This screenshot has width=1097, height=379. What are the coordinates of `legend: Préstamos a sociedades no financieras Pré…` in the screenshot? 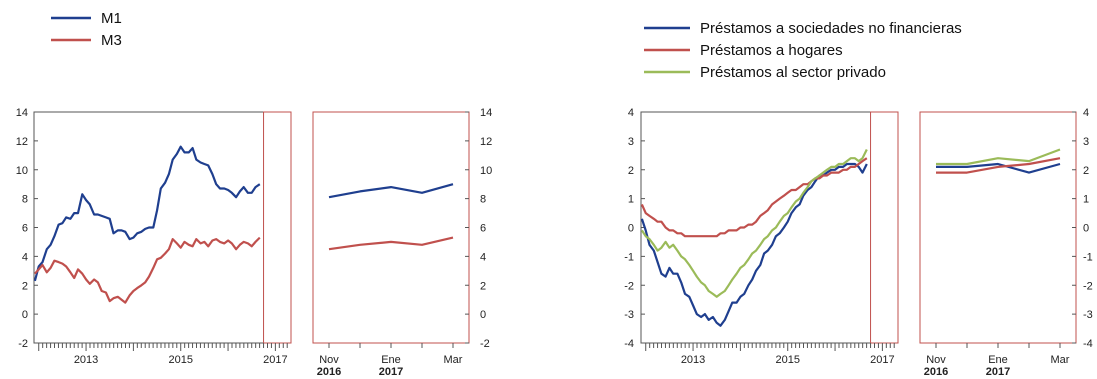 It's located at (803, 50).